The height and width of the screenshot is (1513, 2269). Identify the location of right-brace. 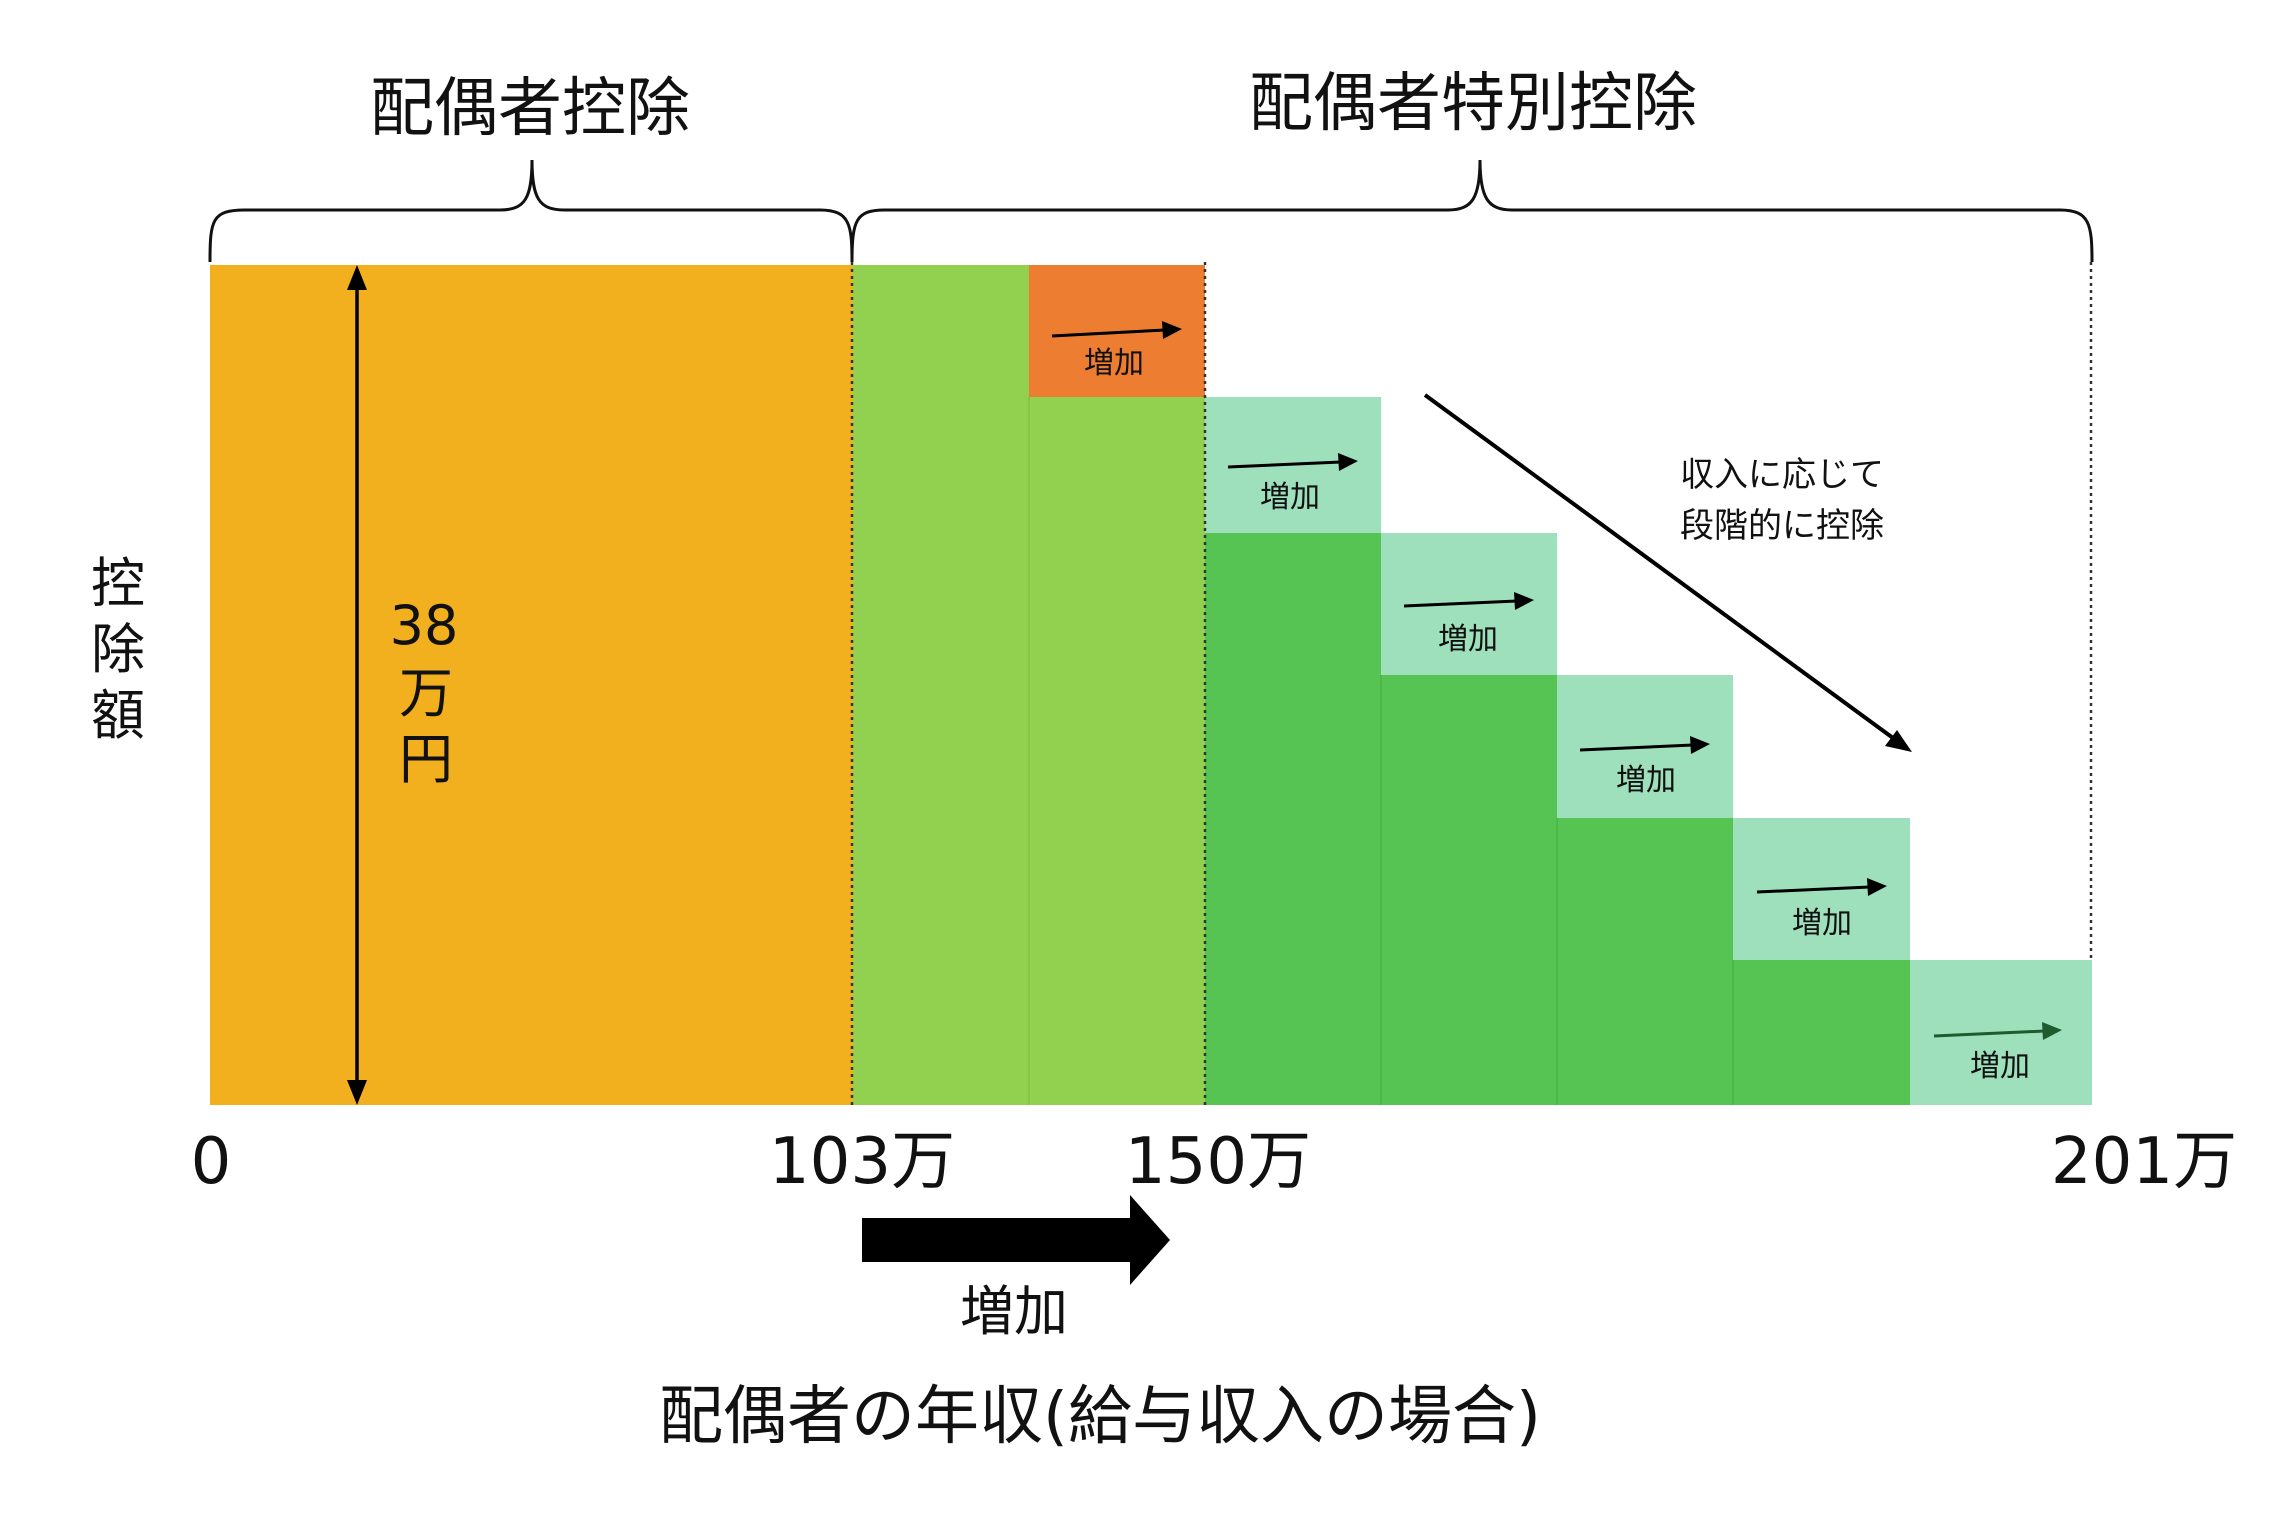
(1472, 211).